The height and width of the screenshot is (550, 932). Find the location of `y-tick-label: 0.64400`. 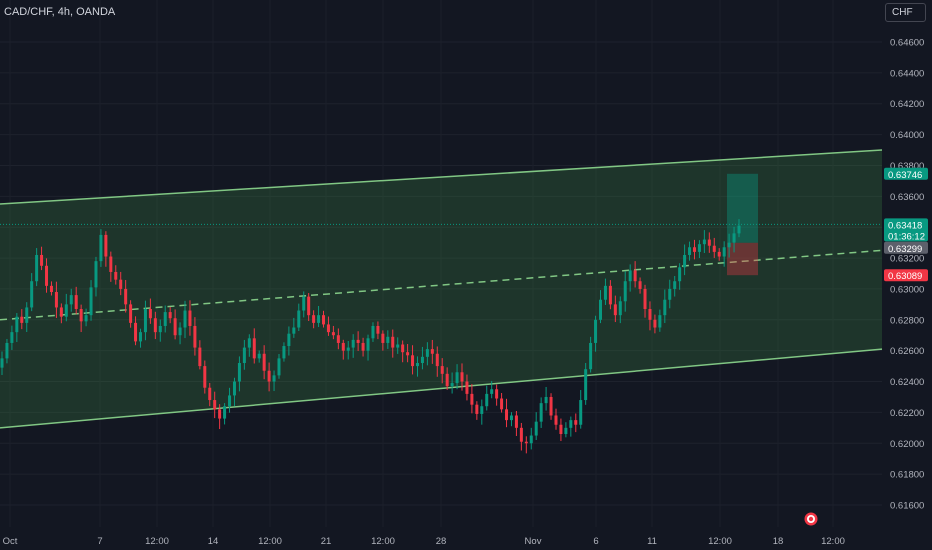

y-tick-label: 0.64400 is located at coordinates (907, 73).